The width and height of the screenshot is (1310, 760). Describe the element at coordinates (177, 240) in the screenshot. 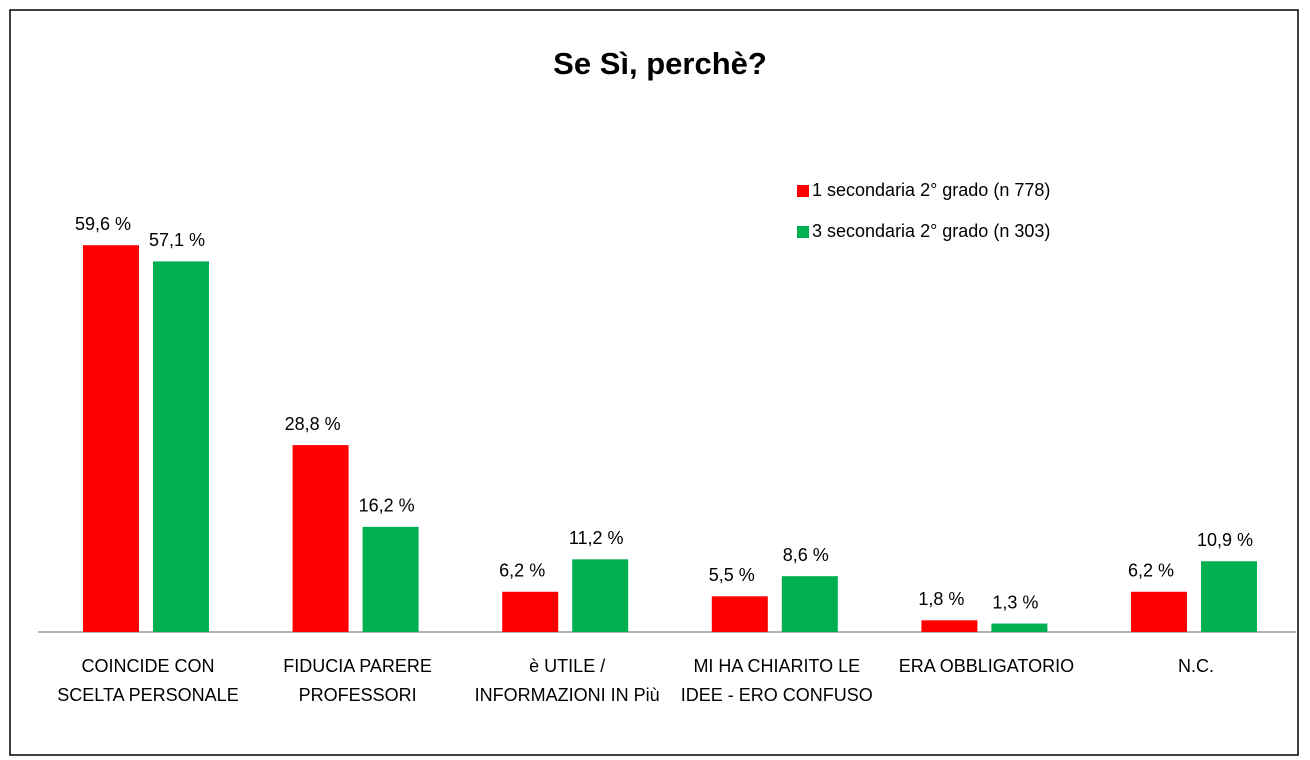

I see `value-label: 57,1 %` at that location.